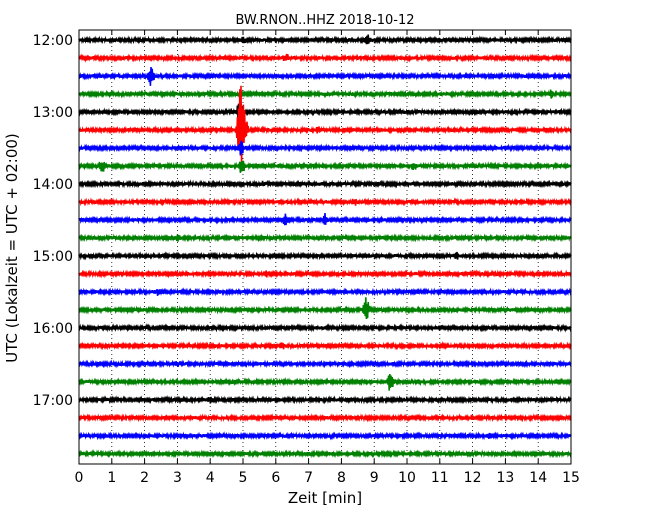  Describe the element at coordinates (53, 401) in the screenshot. I see `y-tick-label: 17:00` at that location.